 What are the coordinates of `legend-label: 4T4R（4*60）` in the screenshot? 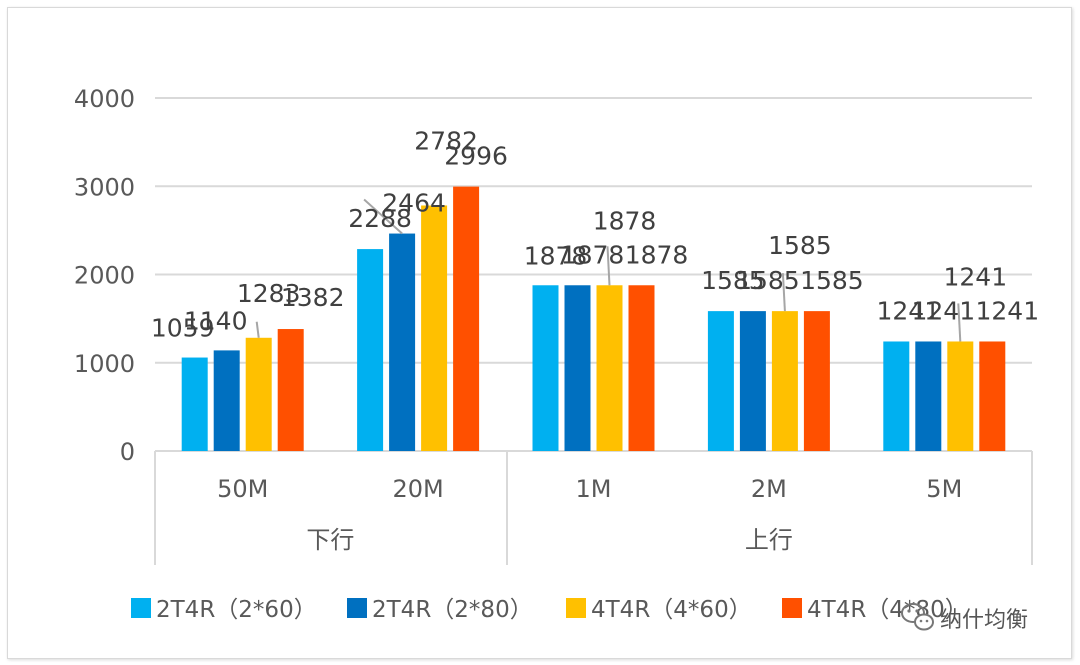 It's located at (671, 610).